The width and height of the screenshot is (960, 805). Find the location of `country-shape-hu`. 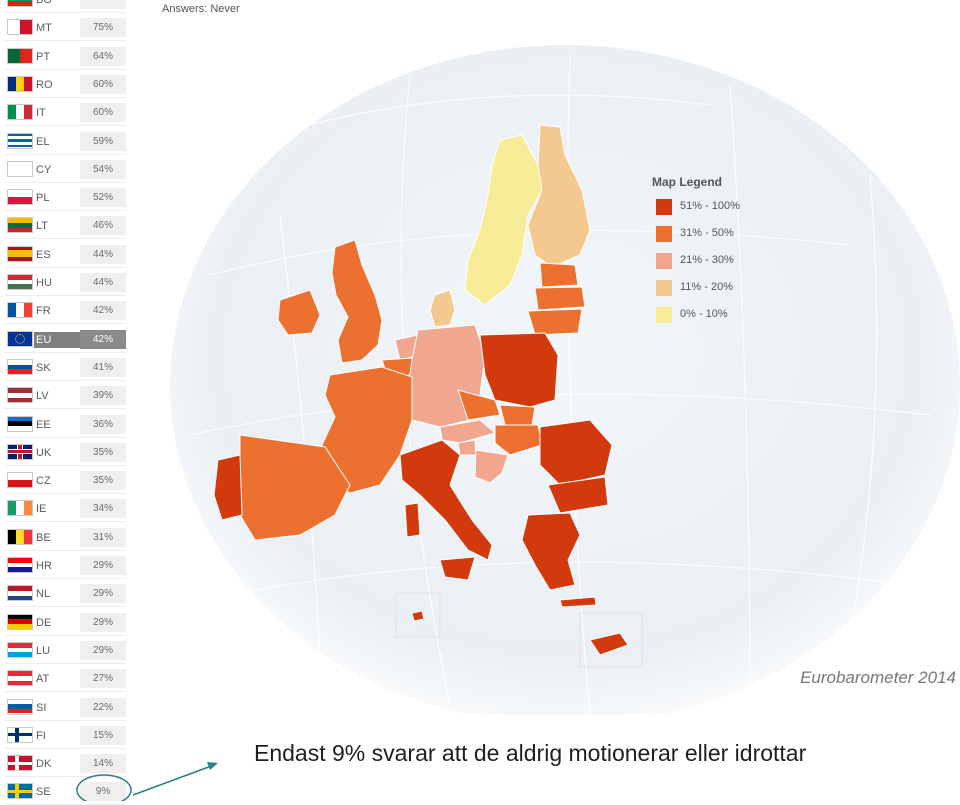

country-shape-hu is located at coordinates (518, 440).